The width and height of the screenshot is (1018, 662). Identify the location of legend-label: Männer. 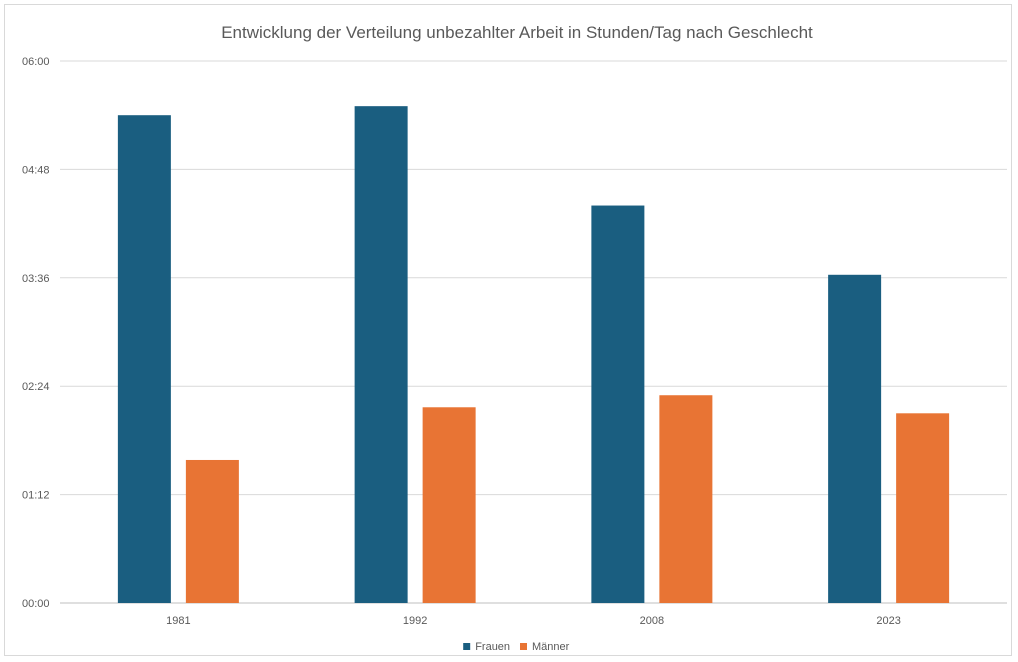
(551, 647).